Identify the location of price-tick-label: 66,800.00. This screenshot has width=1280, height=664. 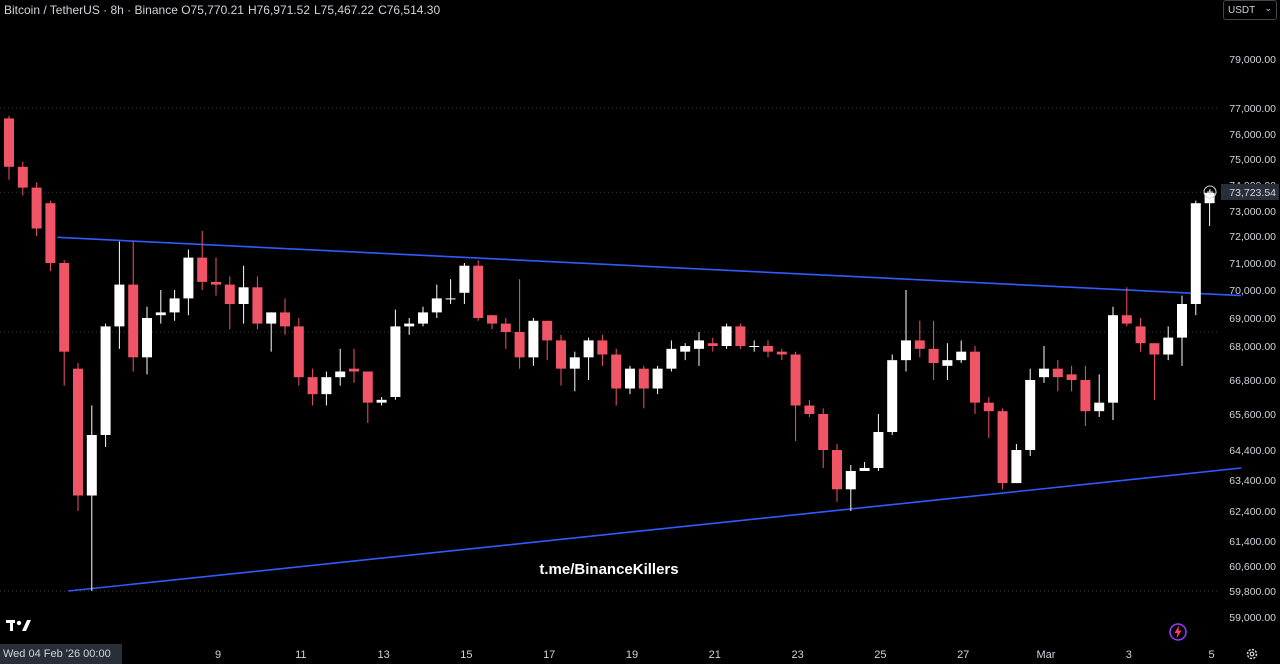
(1252, 381).